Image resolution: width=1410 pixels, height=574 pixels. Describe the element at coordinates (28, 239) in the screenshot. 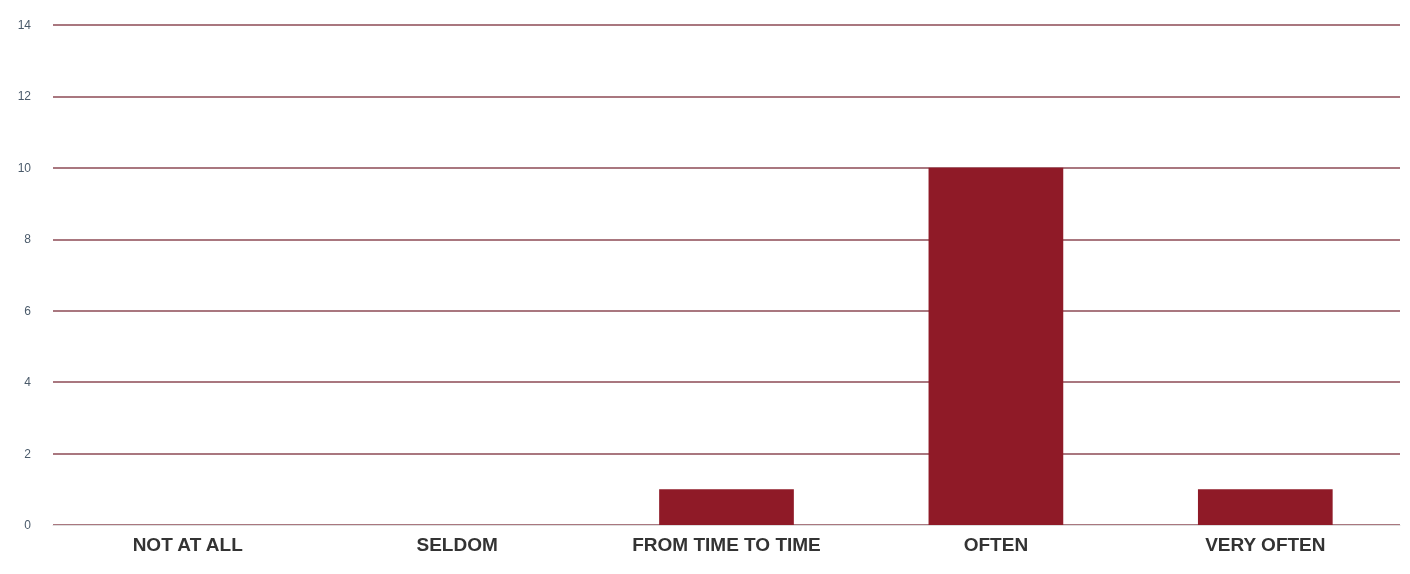

I see `y-tick-label: 8` at that location.